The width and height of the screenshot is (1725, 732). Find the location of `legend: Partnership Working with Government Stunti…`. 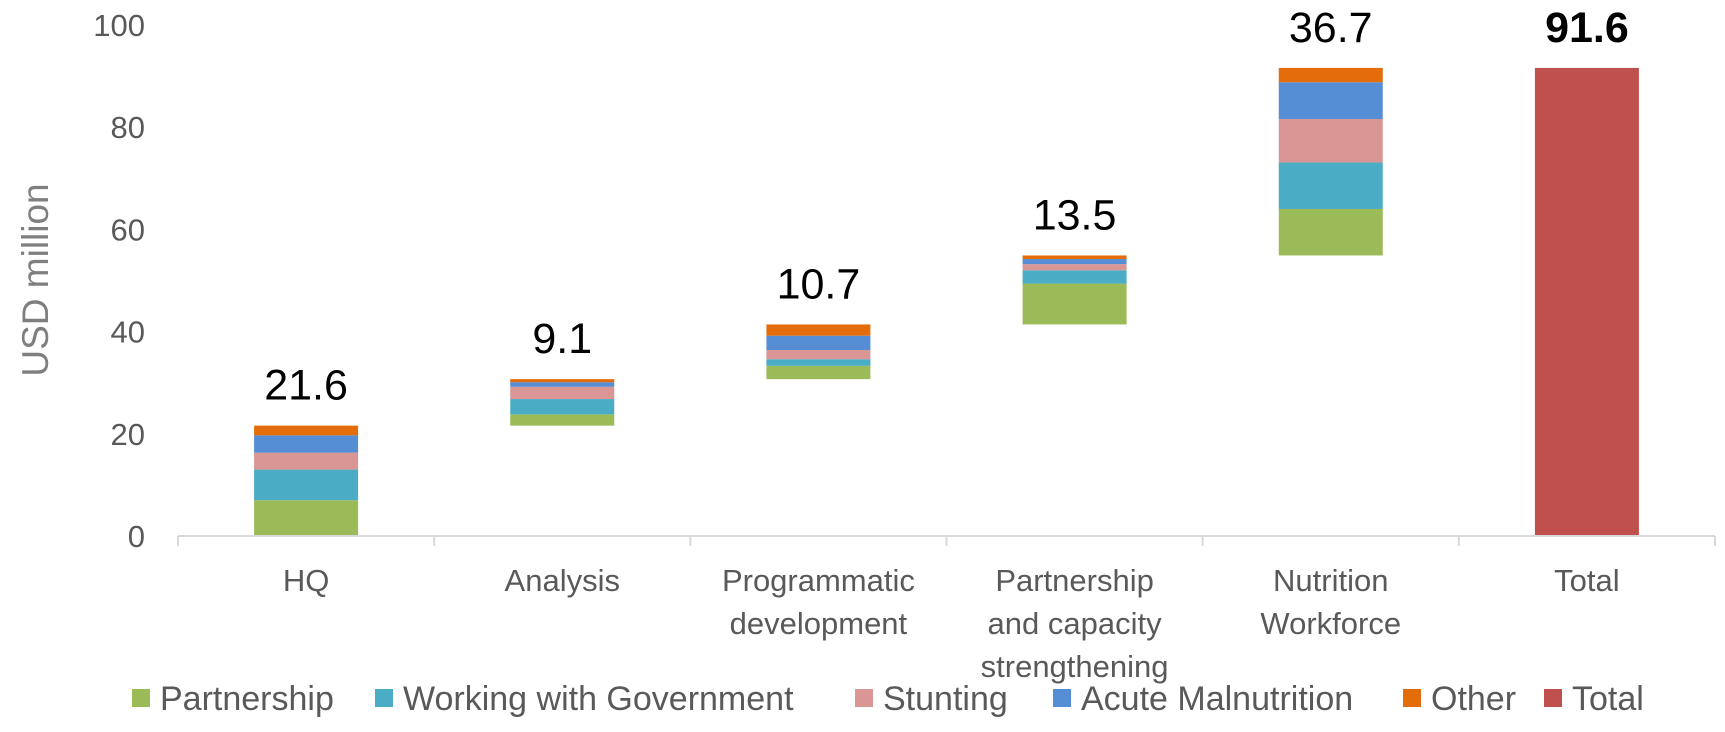

legend: Partnership Working with Government Stunti… is located at coordinates (888, 699).